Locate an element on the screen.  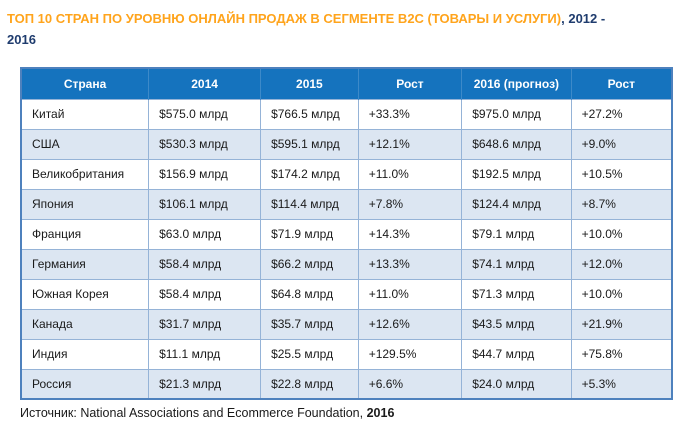
value-cell: $74.1 млрд is located at coordinates (516, 264).